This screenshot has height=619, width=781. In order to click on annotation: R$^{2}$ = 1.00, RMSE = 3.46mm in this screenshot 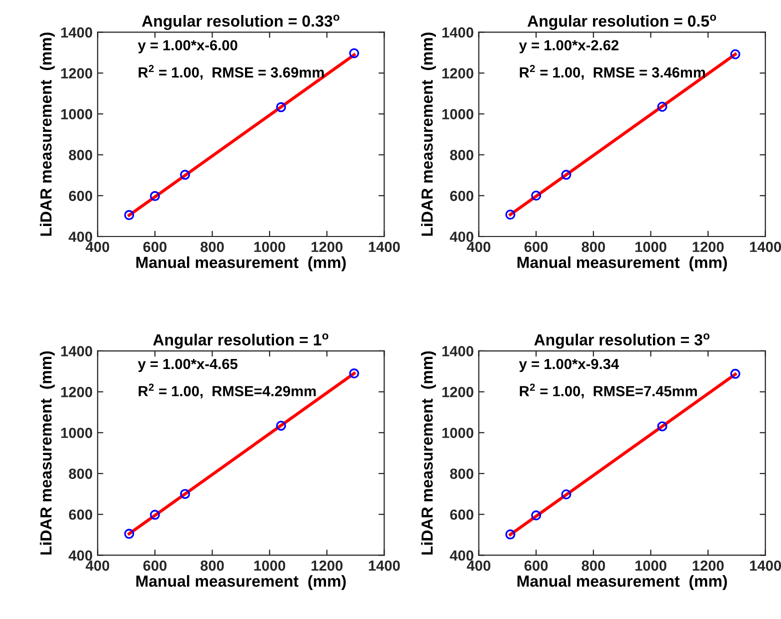, I will do `click(612, 72)`.